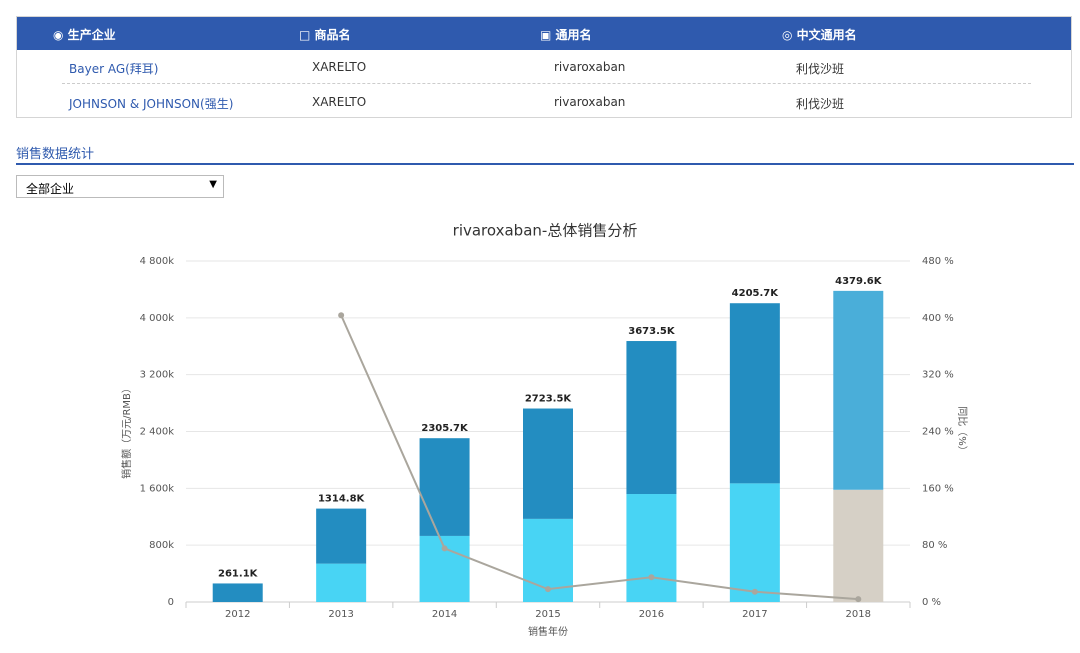 The width and height of the screenshot is (1080, 653). What do you see at coordinates (651, 614) in the screenshot?
I see `x-tick-label: 2016` at bounding box center [651, 614].